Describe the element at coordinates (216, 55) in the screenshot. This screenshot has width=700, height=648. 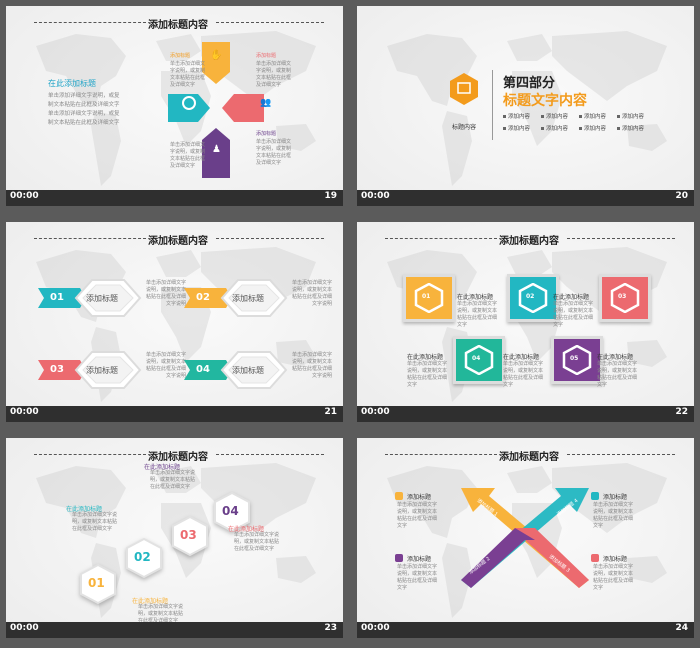
I see `hand-coin-icon: ✋` at that location.